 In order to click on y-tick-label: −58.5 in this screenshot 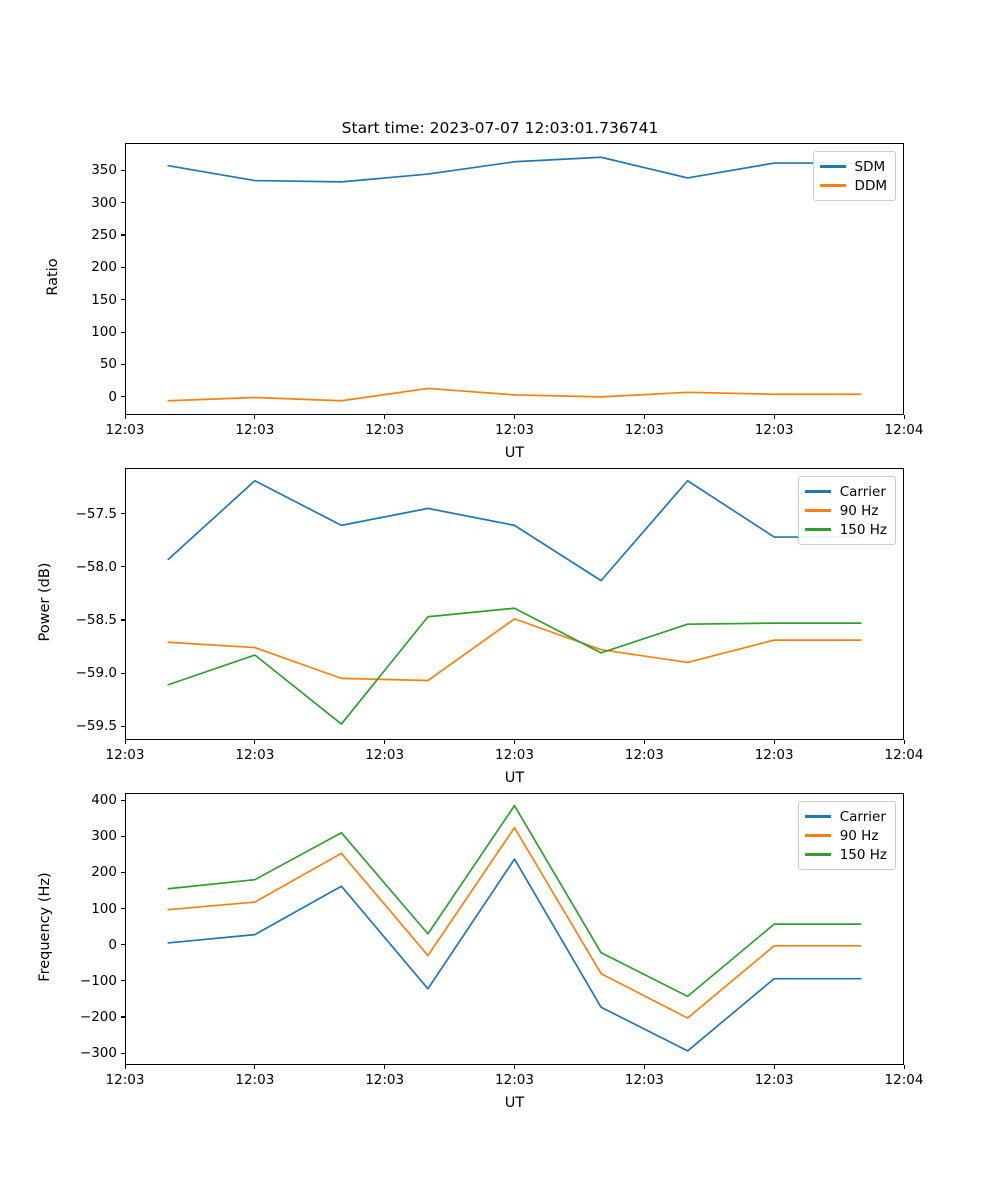, I will do `click(96, 619)`.